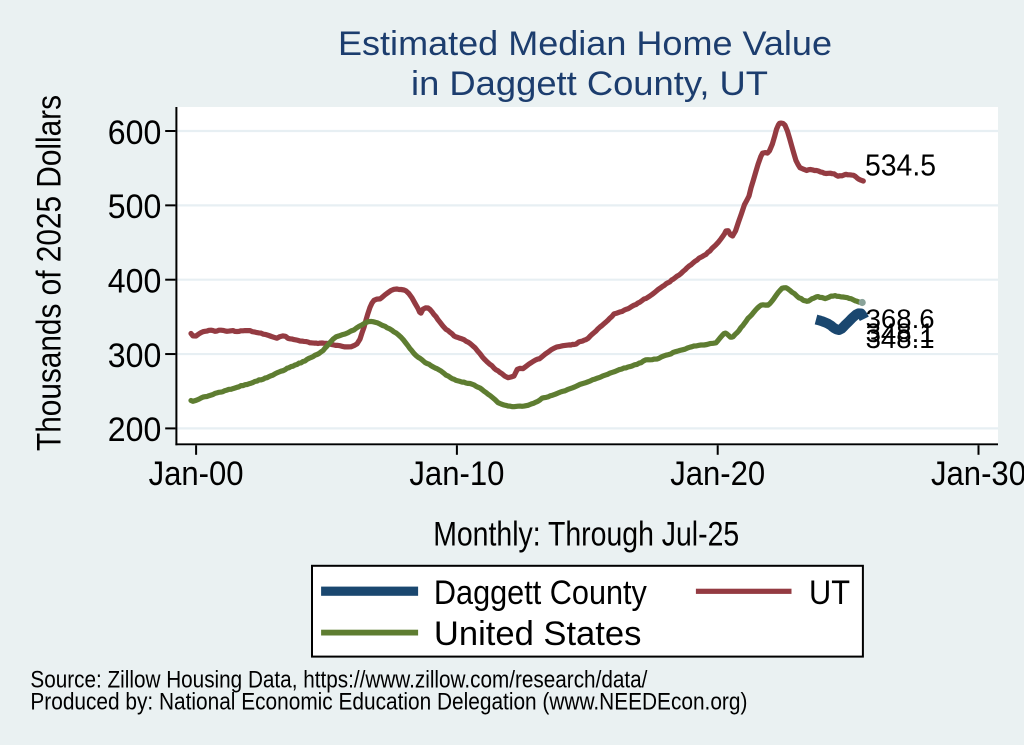  What do you see at coordinates (196, 474) in the screenshot?
I see `svg-text: Jan-00` at bounding box center [196, 474].